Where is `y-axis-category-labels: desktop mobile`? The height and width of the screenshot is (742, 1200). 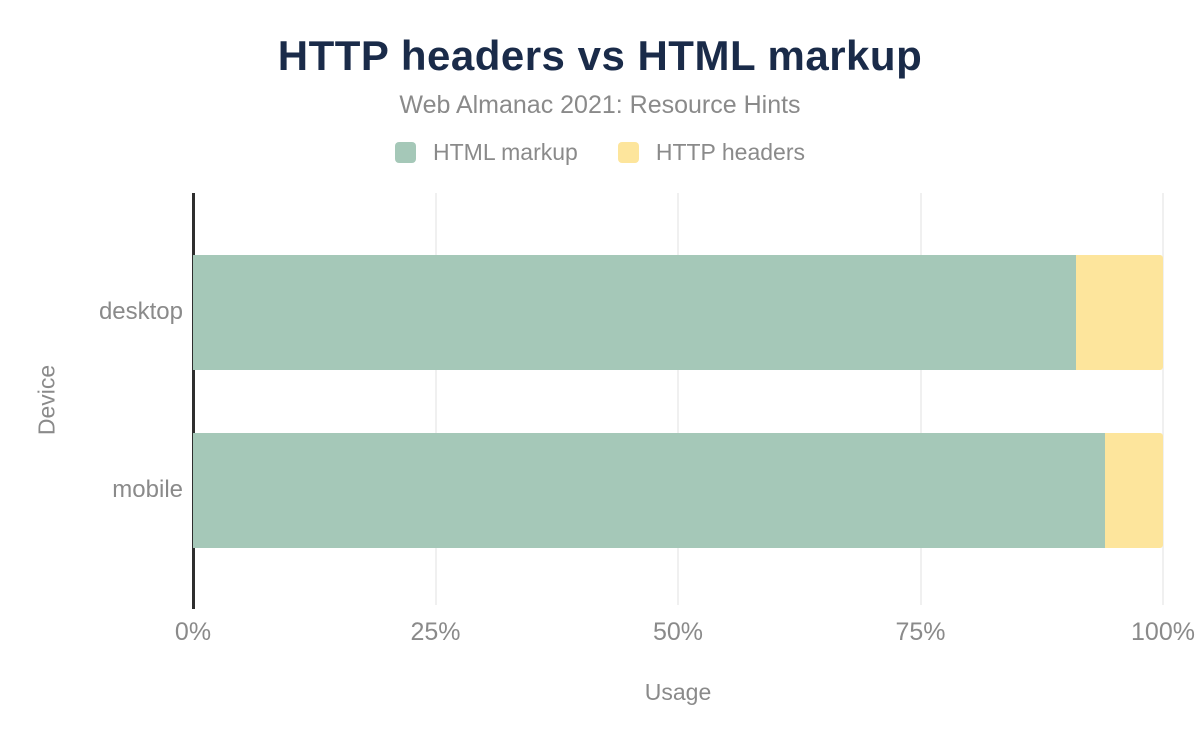 y-axis-category-labels: desktop mobile is located at coordinates (91, 400).